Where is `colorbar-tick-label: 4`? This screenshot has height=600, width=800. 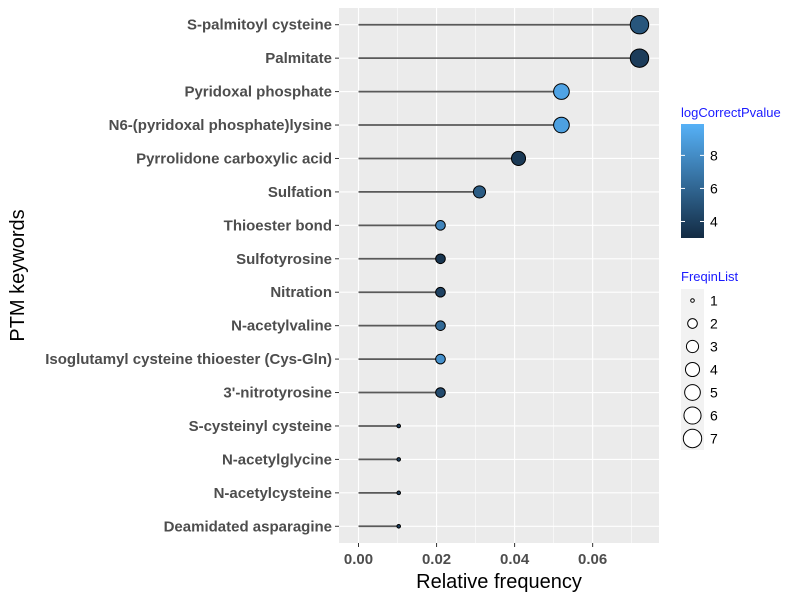 colorbar-tick-label: 4 is located at coordinates (714, 221).